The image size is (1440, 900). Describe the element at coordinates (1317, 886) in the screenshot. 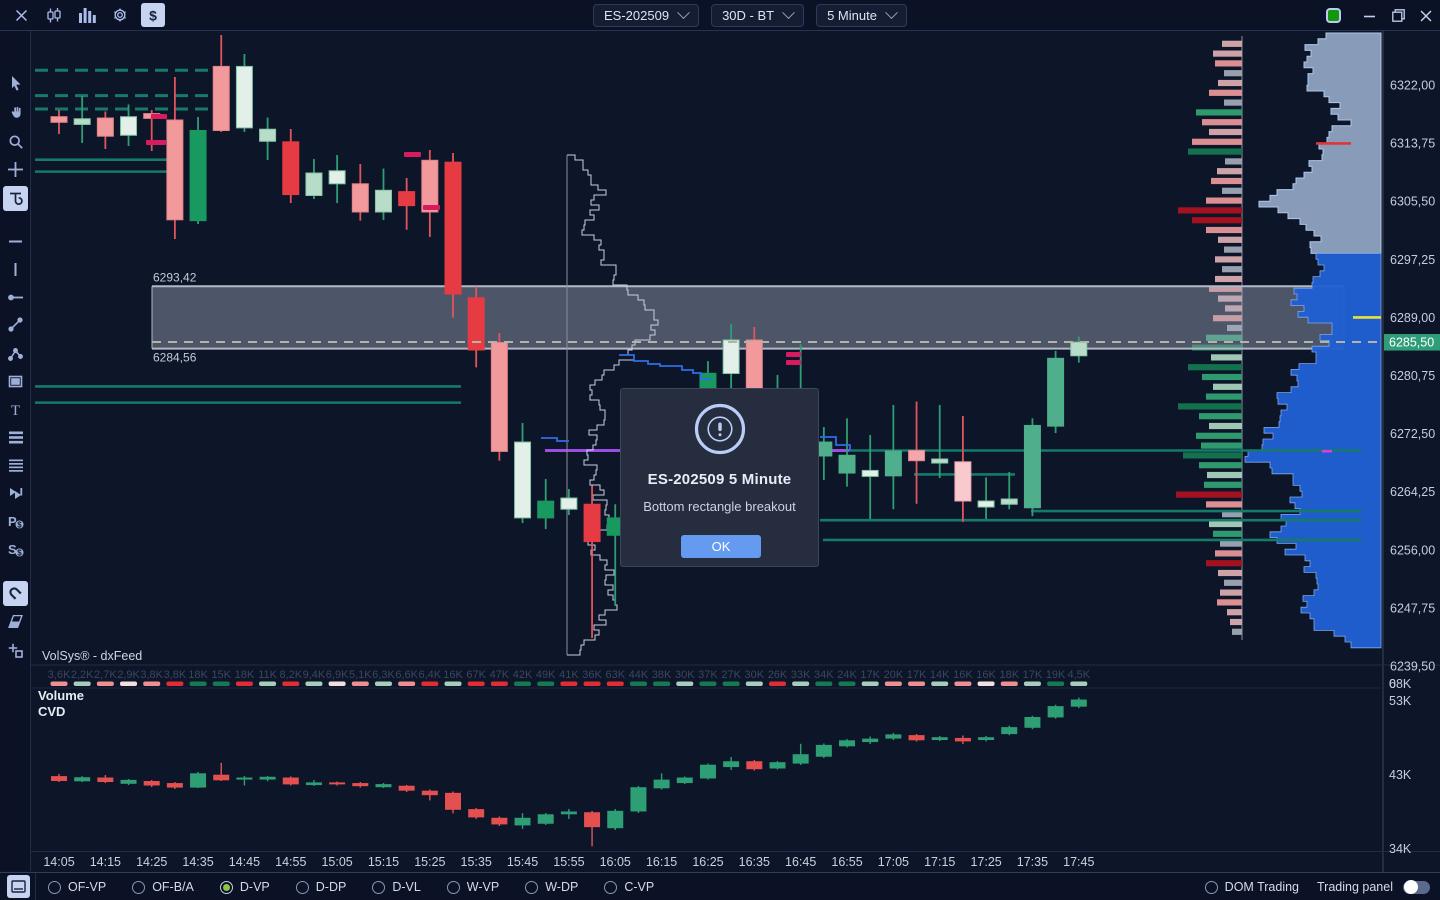

I see `status-bar-right: DOM Trading Trading panel` at that location.